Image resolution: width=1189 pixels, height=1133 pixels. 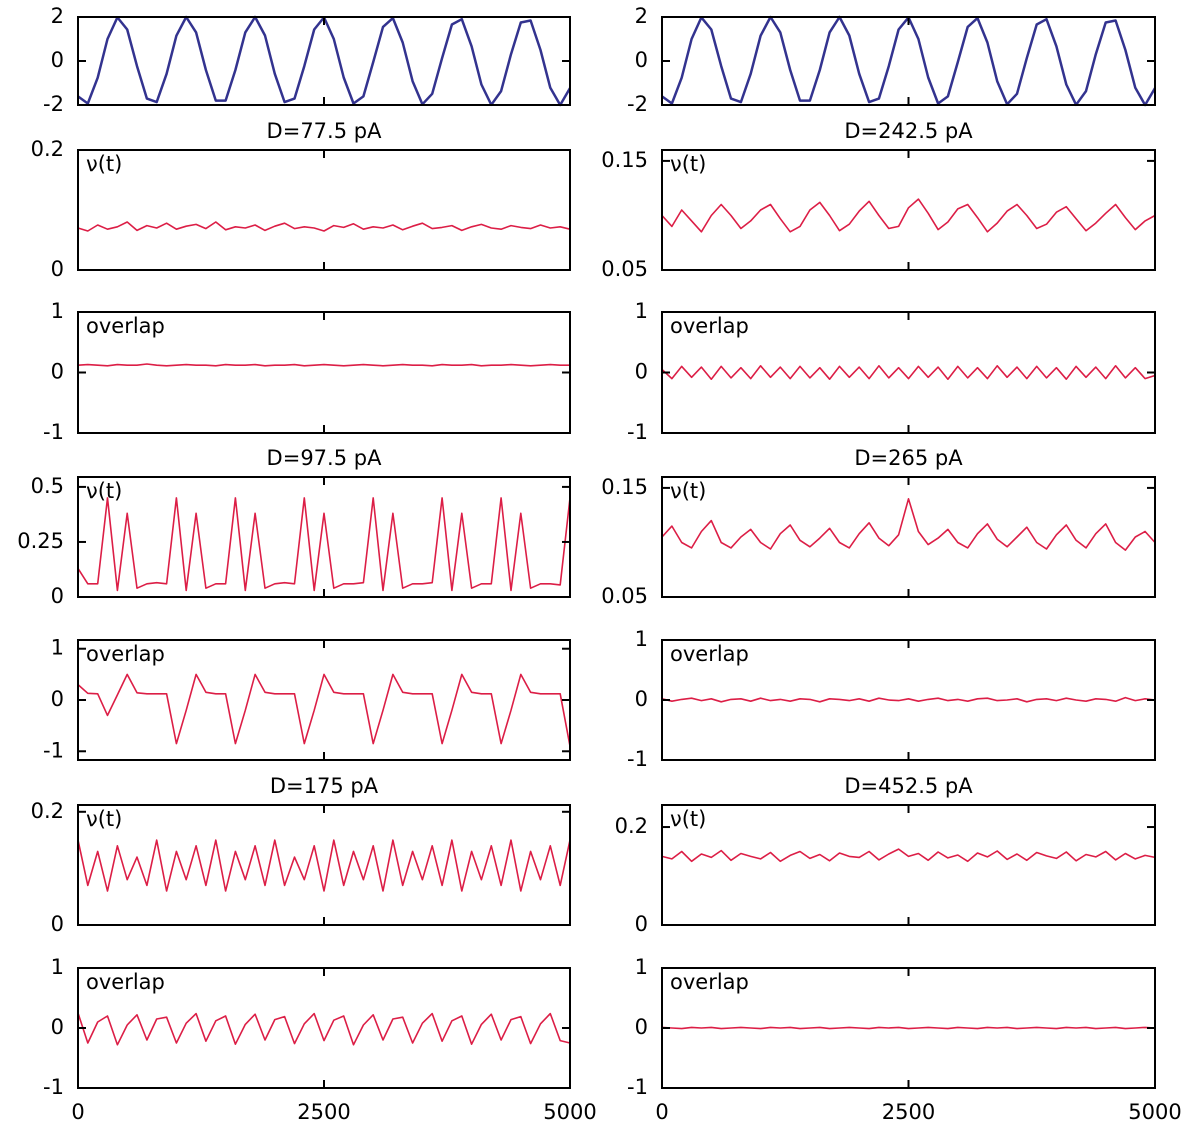 I want to click on panel-title: D=77.5 pA, so click(x=325, y=131).